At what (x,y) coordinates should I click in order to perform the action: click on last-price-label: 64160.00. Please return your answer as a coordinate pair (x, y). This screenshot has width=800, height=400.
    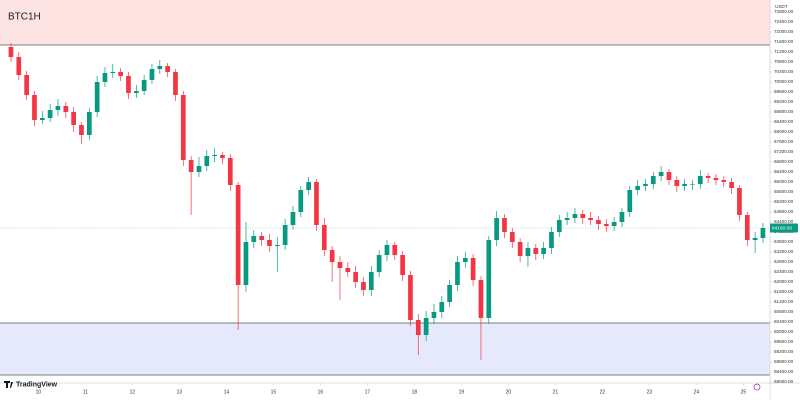
    Looking at the image, I should click on (782, 228).